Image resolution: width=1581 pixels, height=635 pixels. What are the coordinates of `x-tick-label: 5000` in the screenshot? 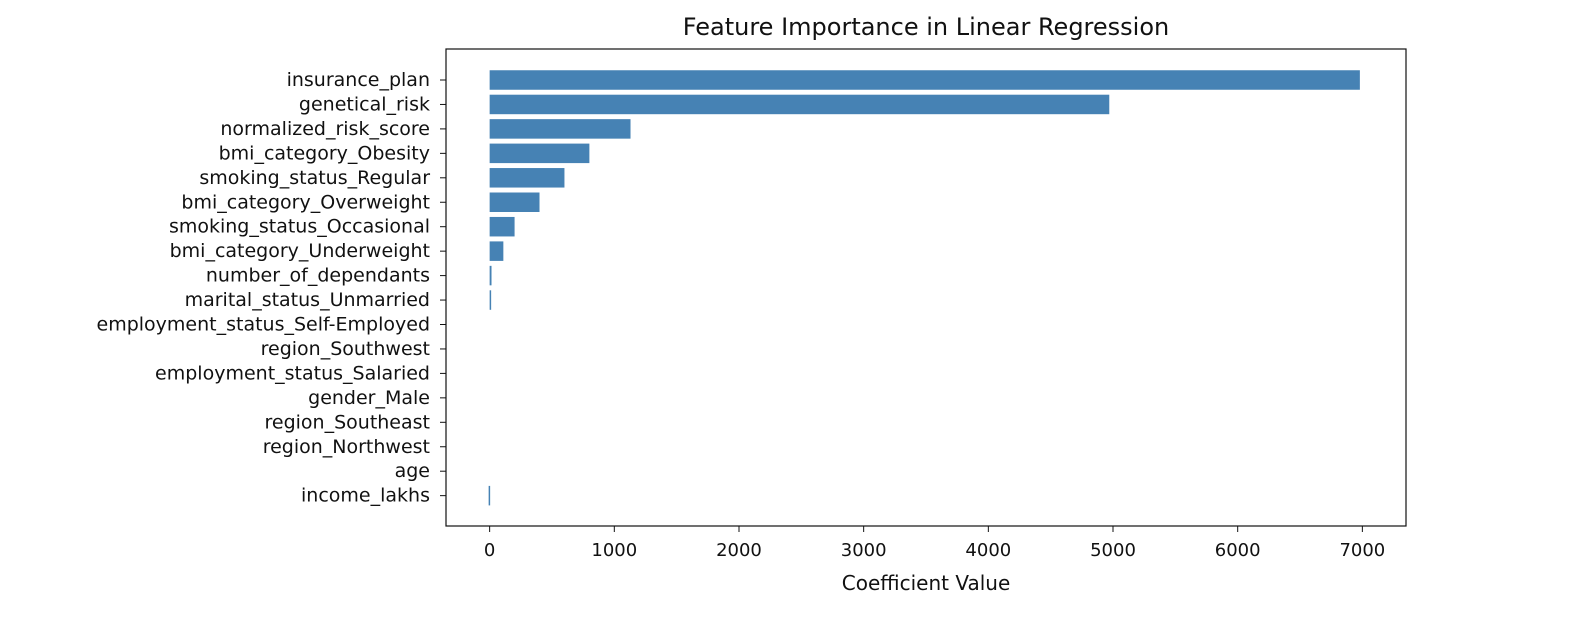 It's located at (1113, 550).